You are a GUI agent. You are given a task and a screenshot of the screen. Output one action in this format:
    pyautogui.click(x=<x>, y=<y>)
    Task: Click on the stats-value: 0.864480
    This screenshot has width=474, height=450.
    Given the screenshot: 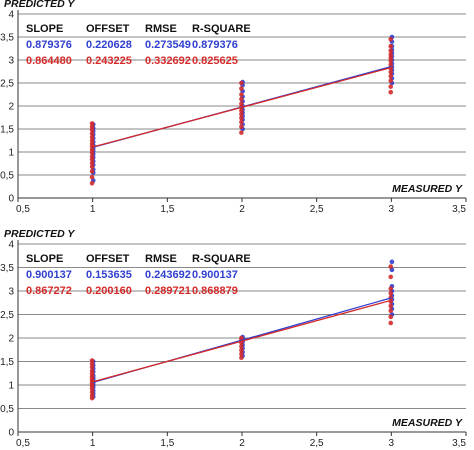 What is the action you would take?
    pyautogui.click(x=49, y=61)
    